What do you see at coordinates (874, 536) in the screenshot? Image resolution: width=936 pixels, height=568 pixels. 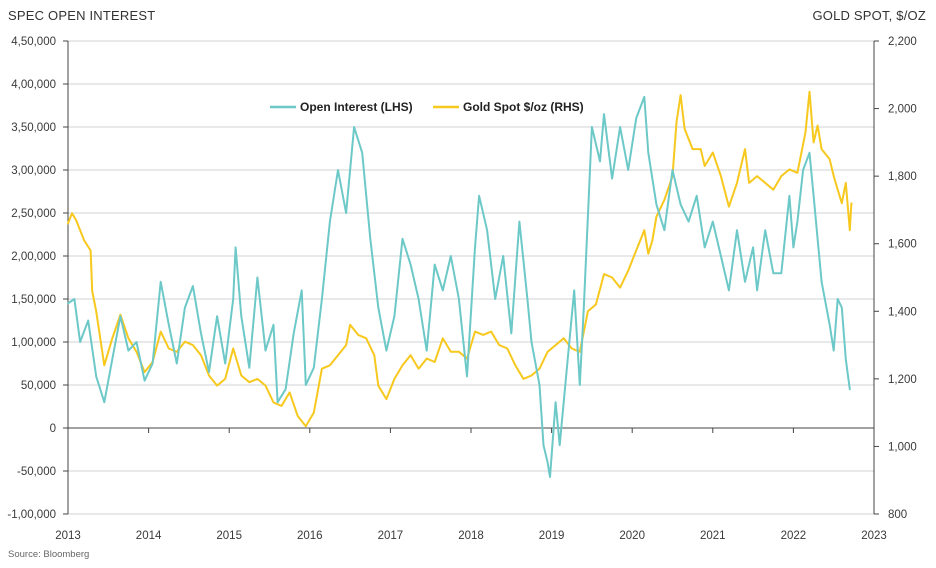 I see `x-tick-label: 2023` at bounding box center [874, 536].